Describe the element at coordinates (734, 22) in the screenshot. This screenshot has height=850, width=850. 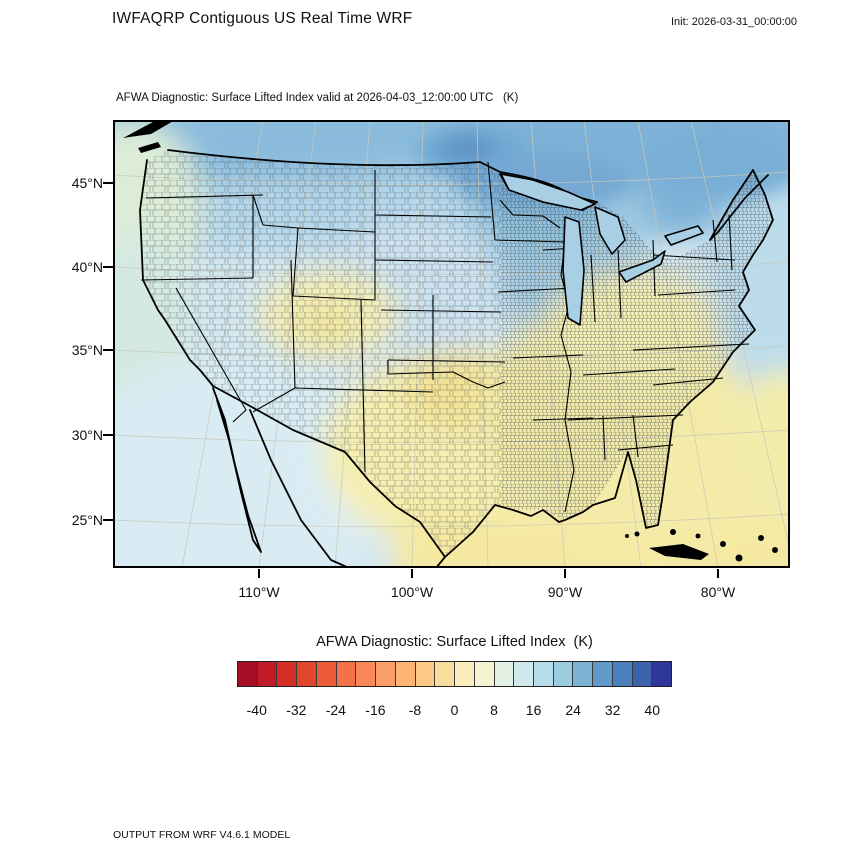
I see `init-timestamp: Init: 2026-03-31_00:00:00` at that location.